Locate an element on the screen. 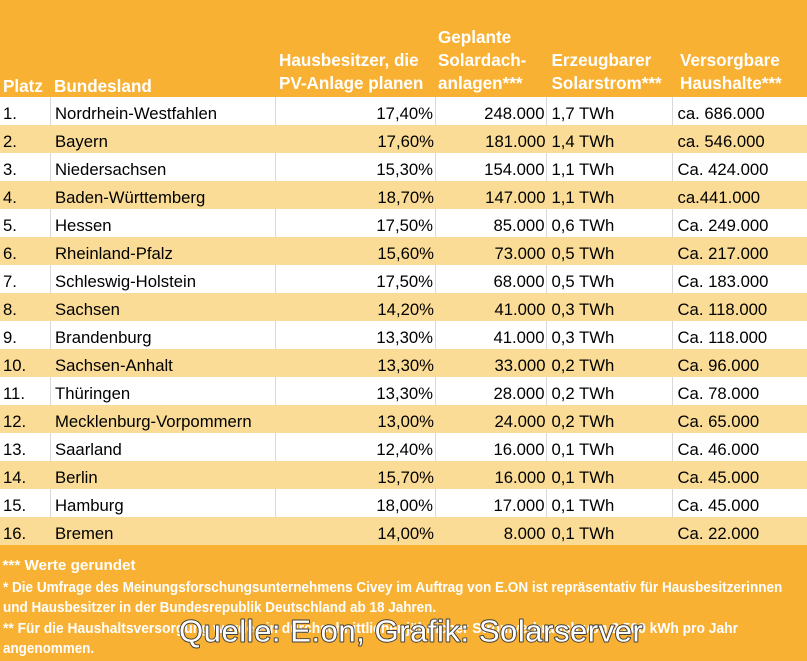 The height and width of the screenshot is (661, 807). svg-text:Quelle: E.on, Grafik: Solarser: Quelle: E.on, Grafik: Solarserver is located at coordinates (411, 631).